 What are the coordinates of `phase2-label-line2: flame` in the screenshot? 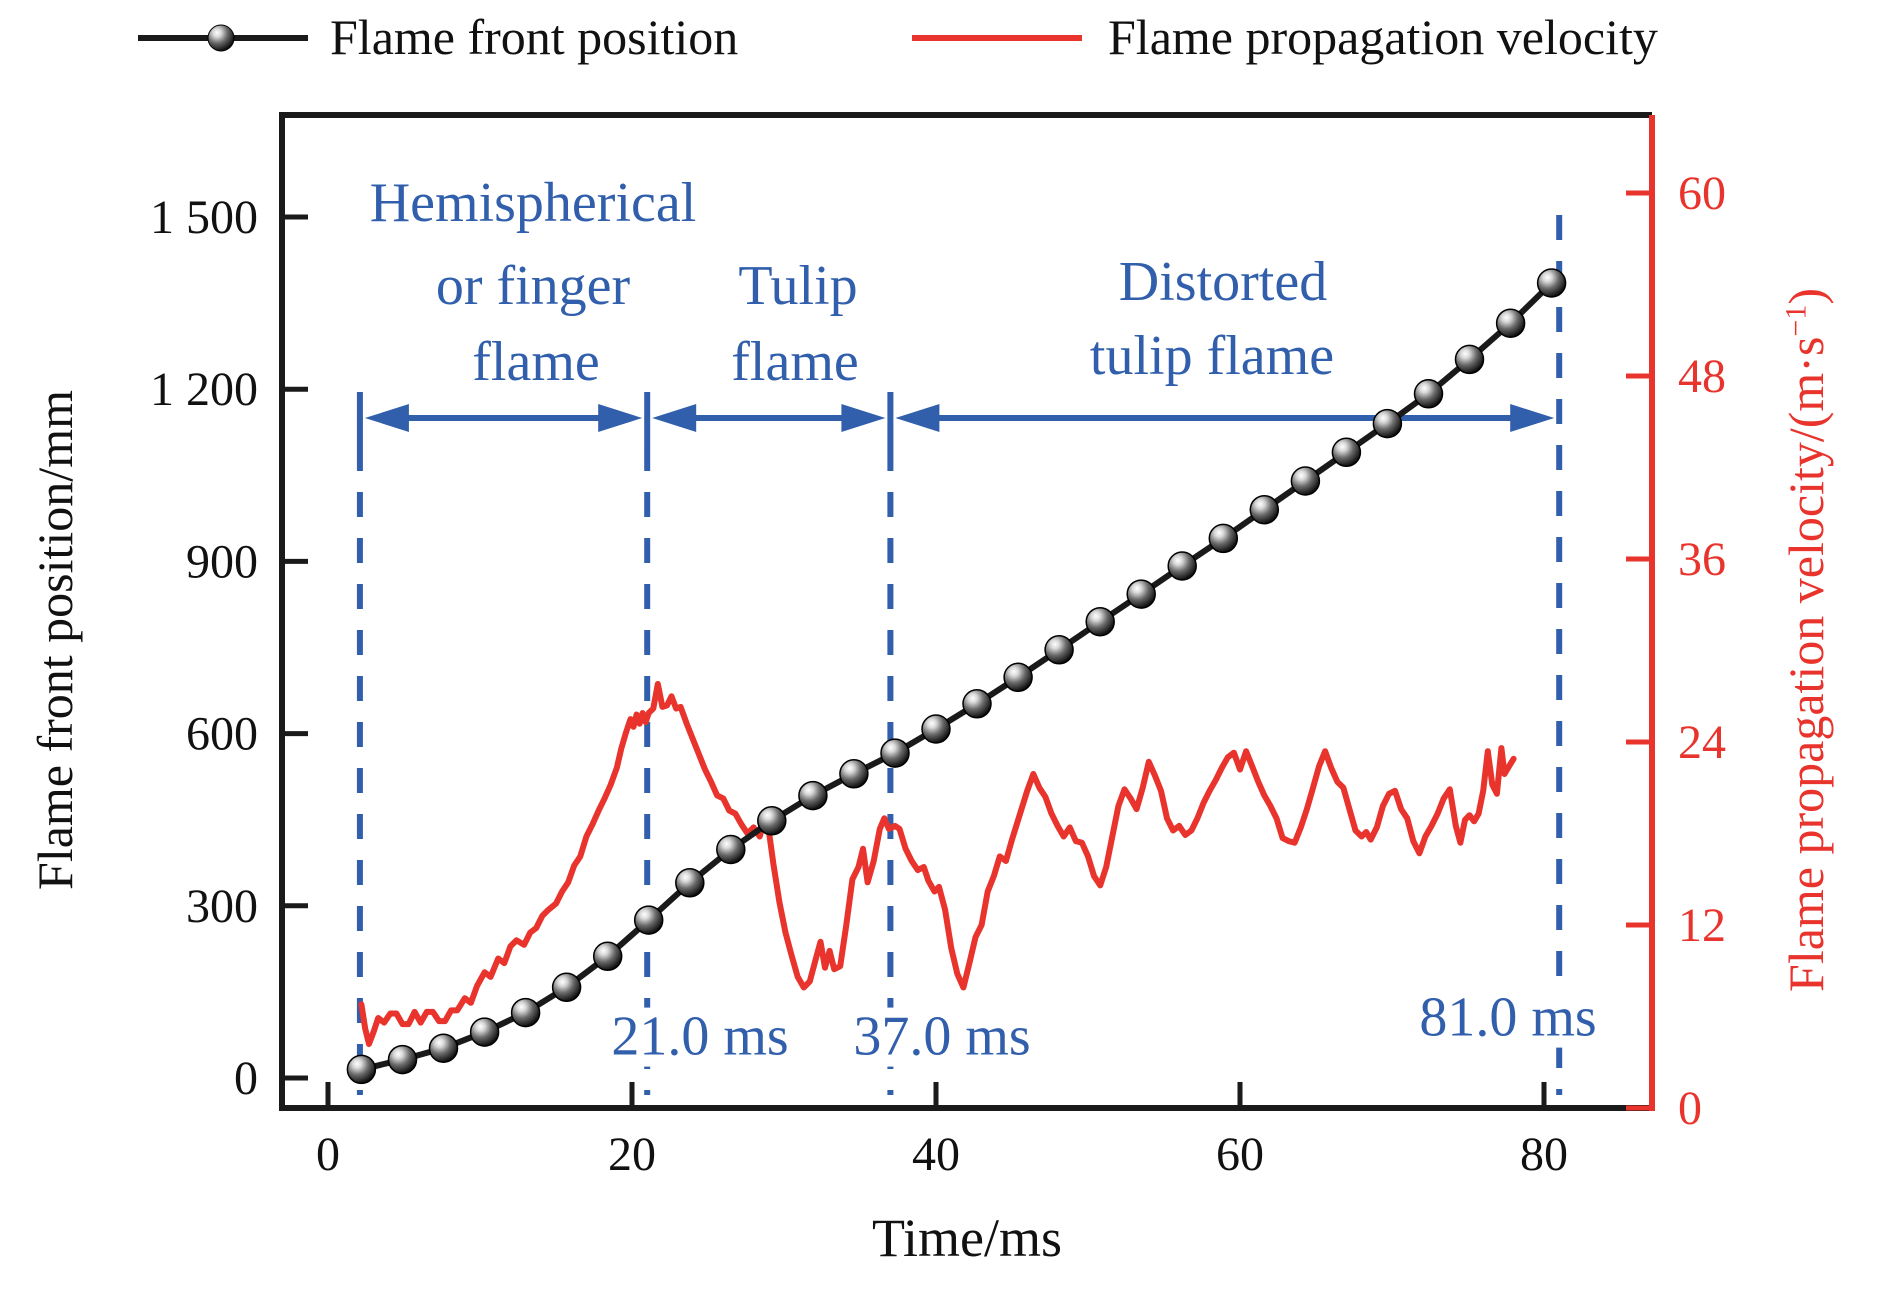 It's located at (795, 362).